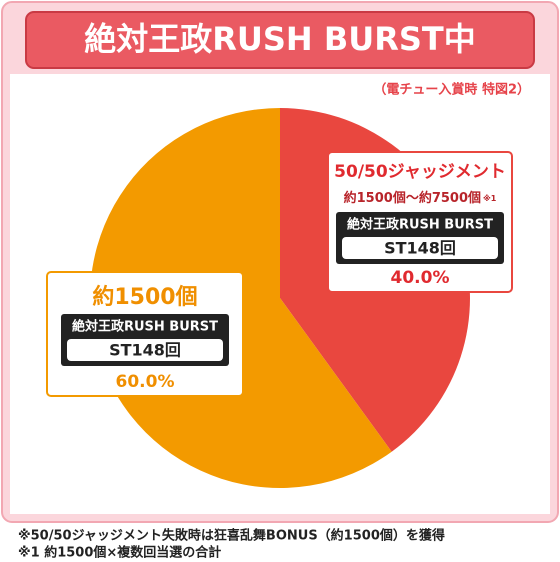 The height and width of the screenshot is (562, 560). I want to click on slice-name: 約1500個, so click(144, 297).